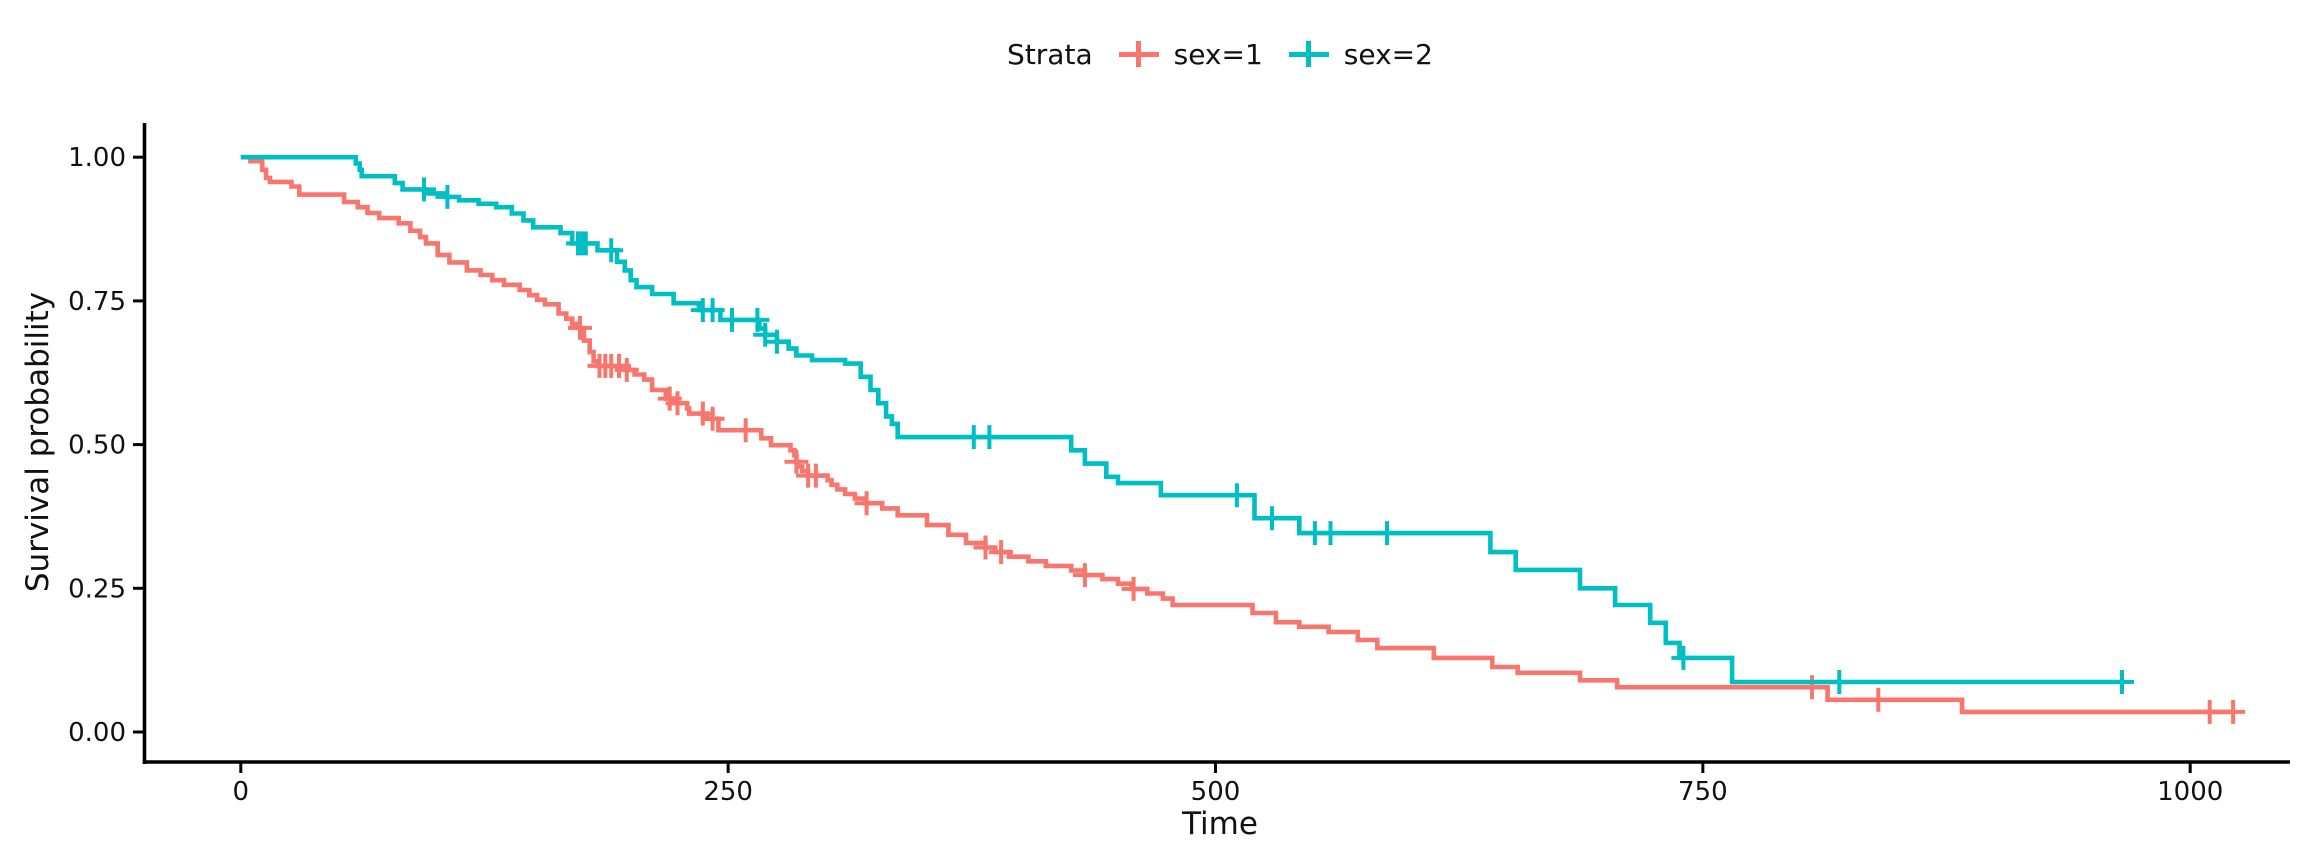 The height and width of the screenshot is (865, 2304). Describe the element at coordinates (1220, 824) in the screenshot. I see `x-axis-title: Time` at that location.